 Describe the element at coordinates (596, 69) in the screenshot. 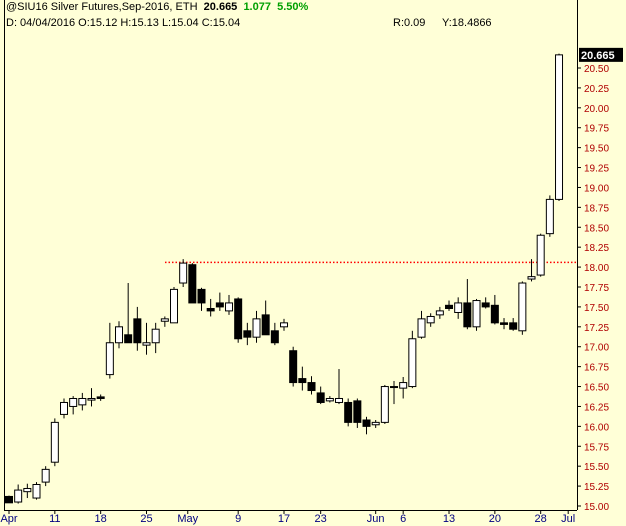

I see `price-tick-label: 20.50` at that location.